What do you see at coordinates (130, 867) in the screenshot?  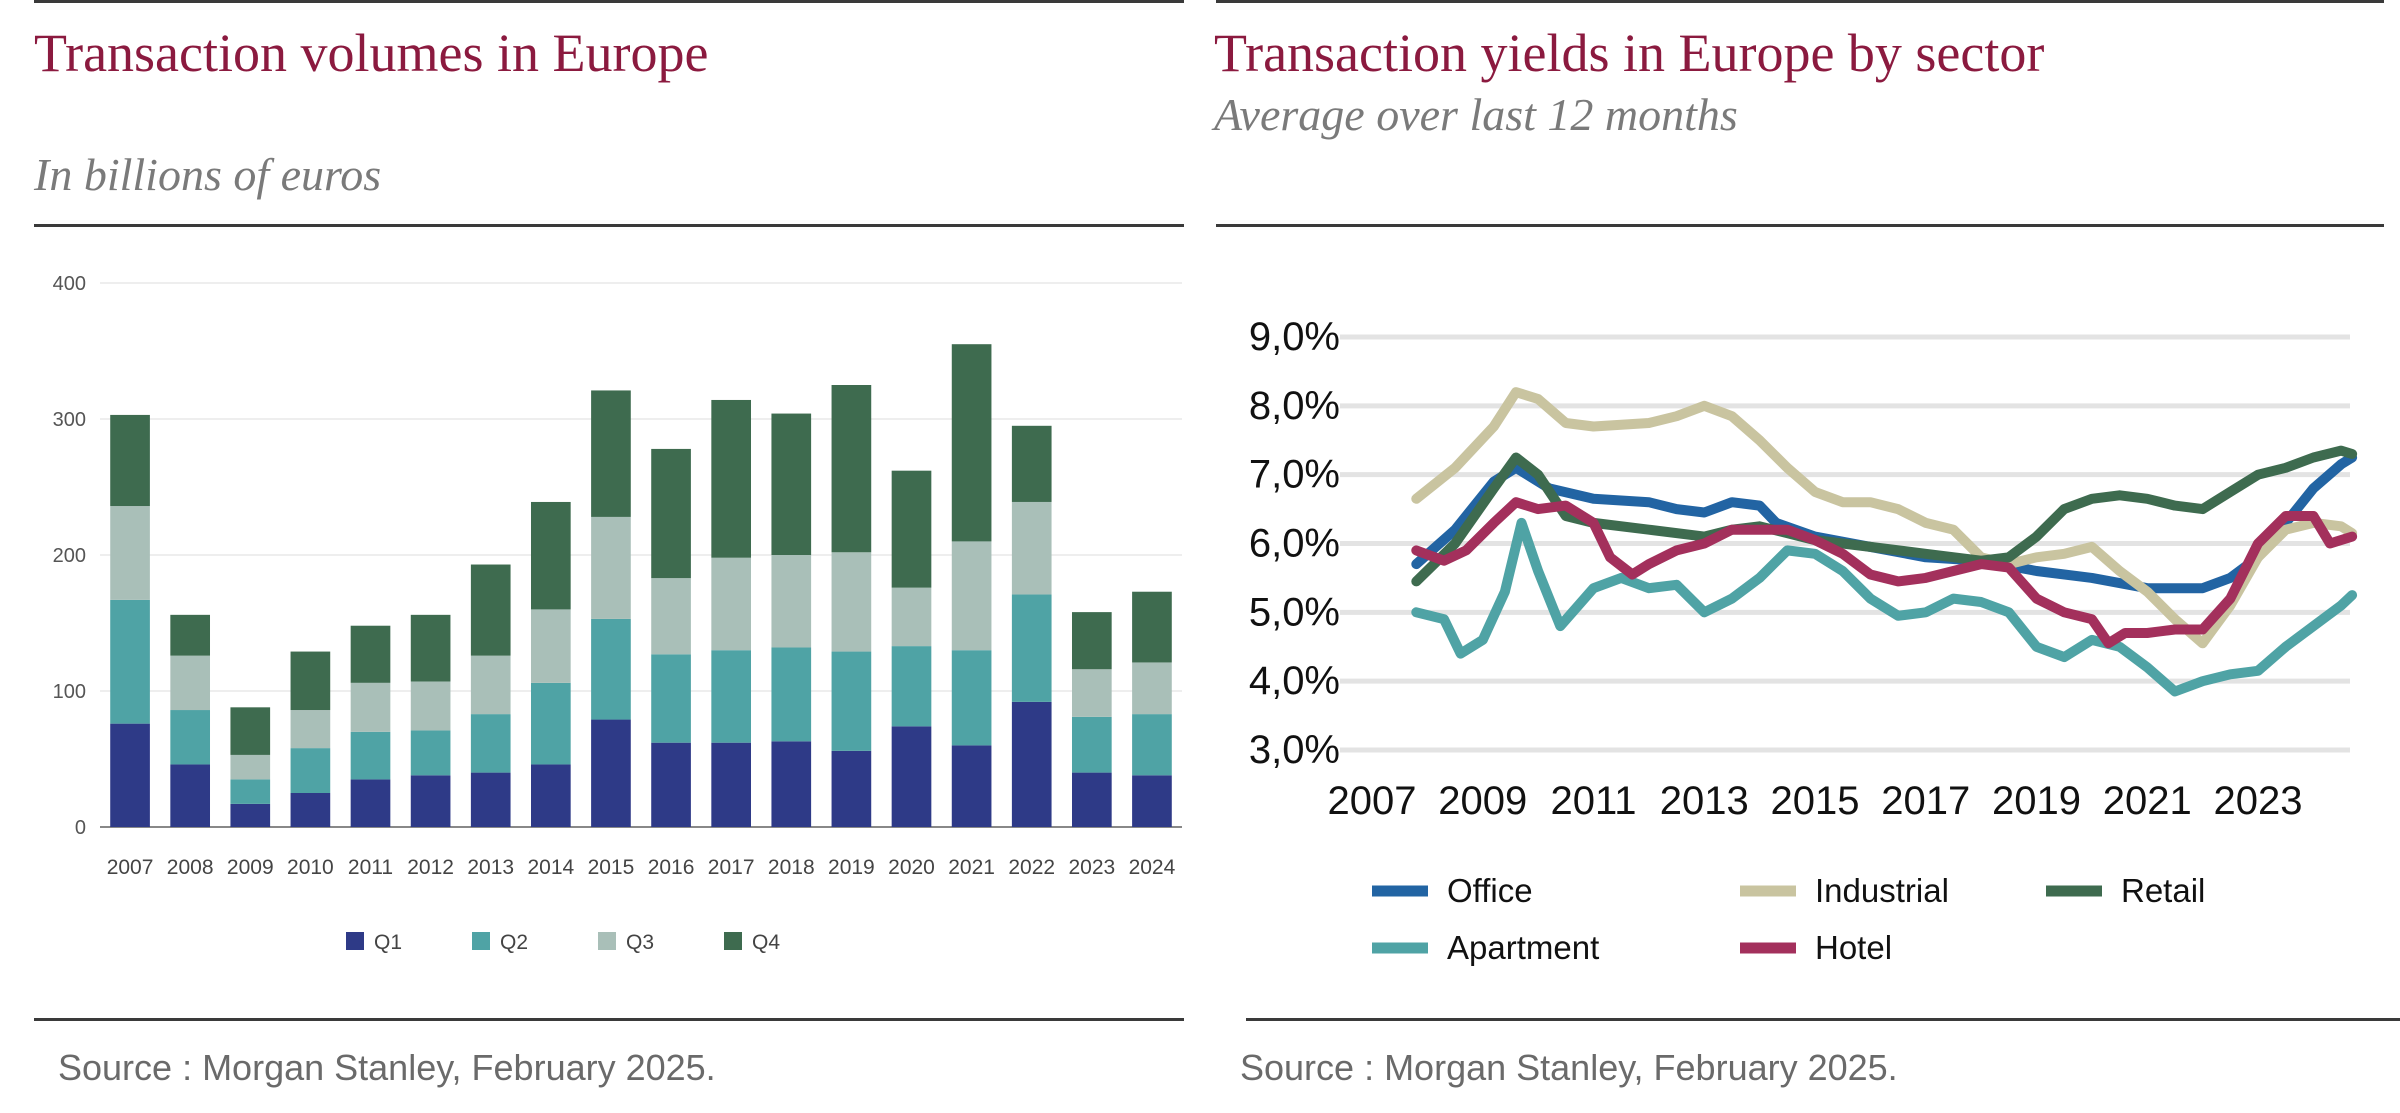 I see `x-tick-label: 2007` at bounding box center [130, 867].